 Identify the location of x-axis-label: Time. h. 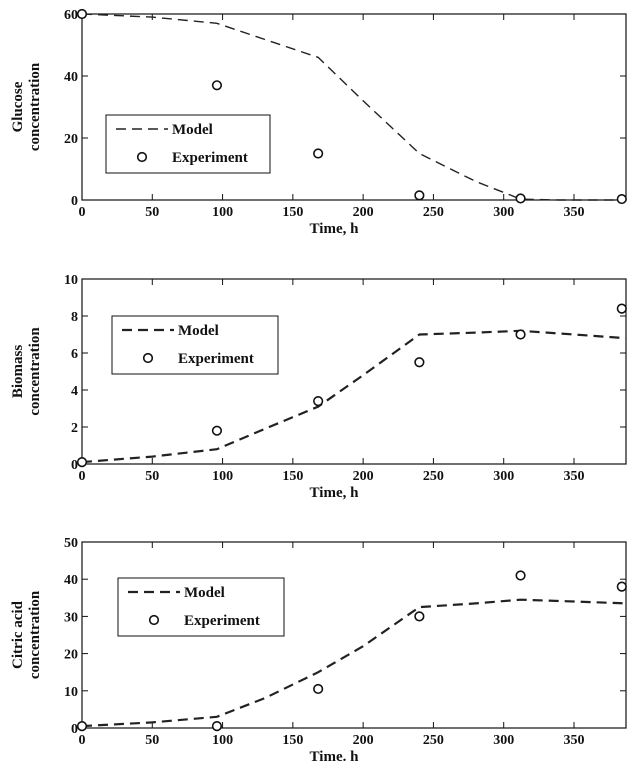
(335, 757).